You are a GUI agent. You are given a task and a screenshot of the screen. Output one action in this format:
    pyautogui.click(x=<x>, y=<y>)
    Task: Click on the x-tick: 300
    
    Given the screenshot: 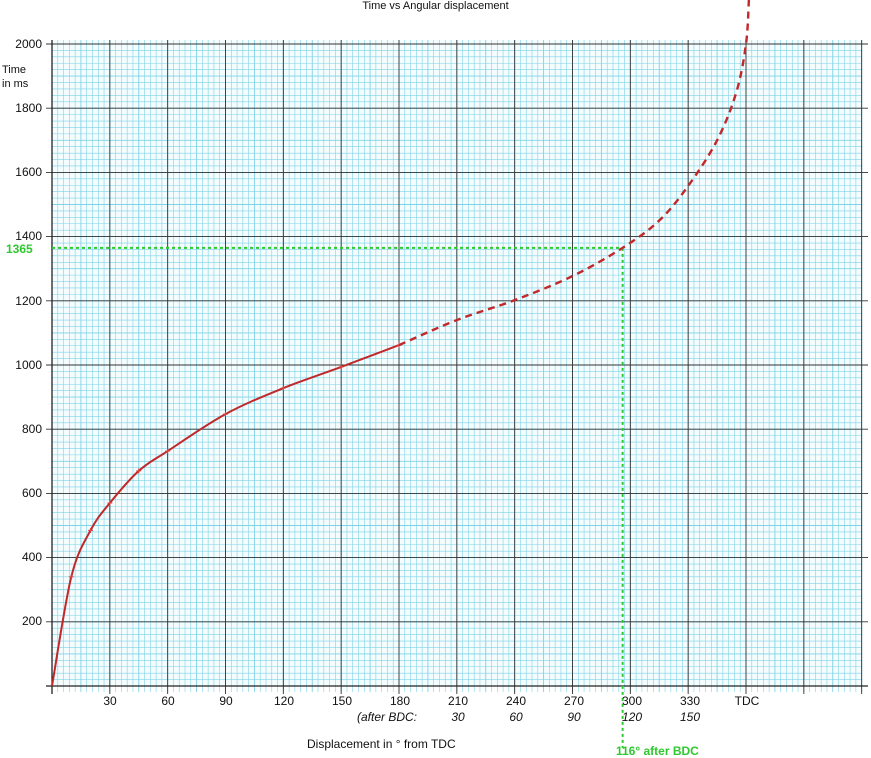 What is the action you would take?
    pyautogui.click(x=632, y=701)
    